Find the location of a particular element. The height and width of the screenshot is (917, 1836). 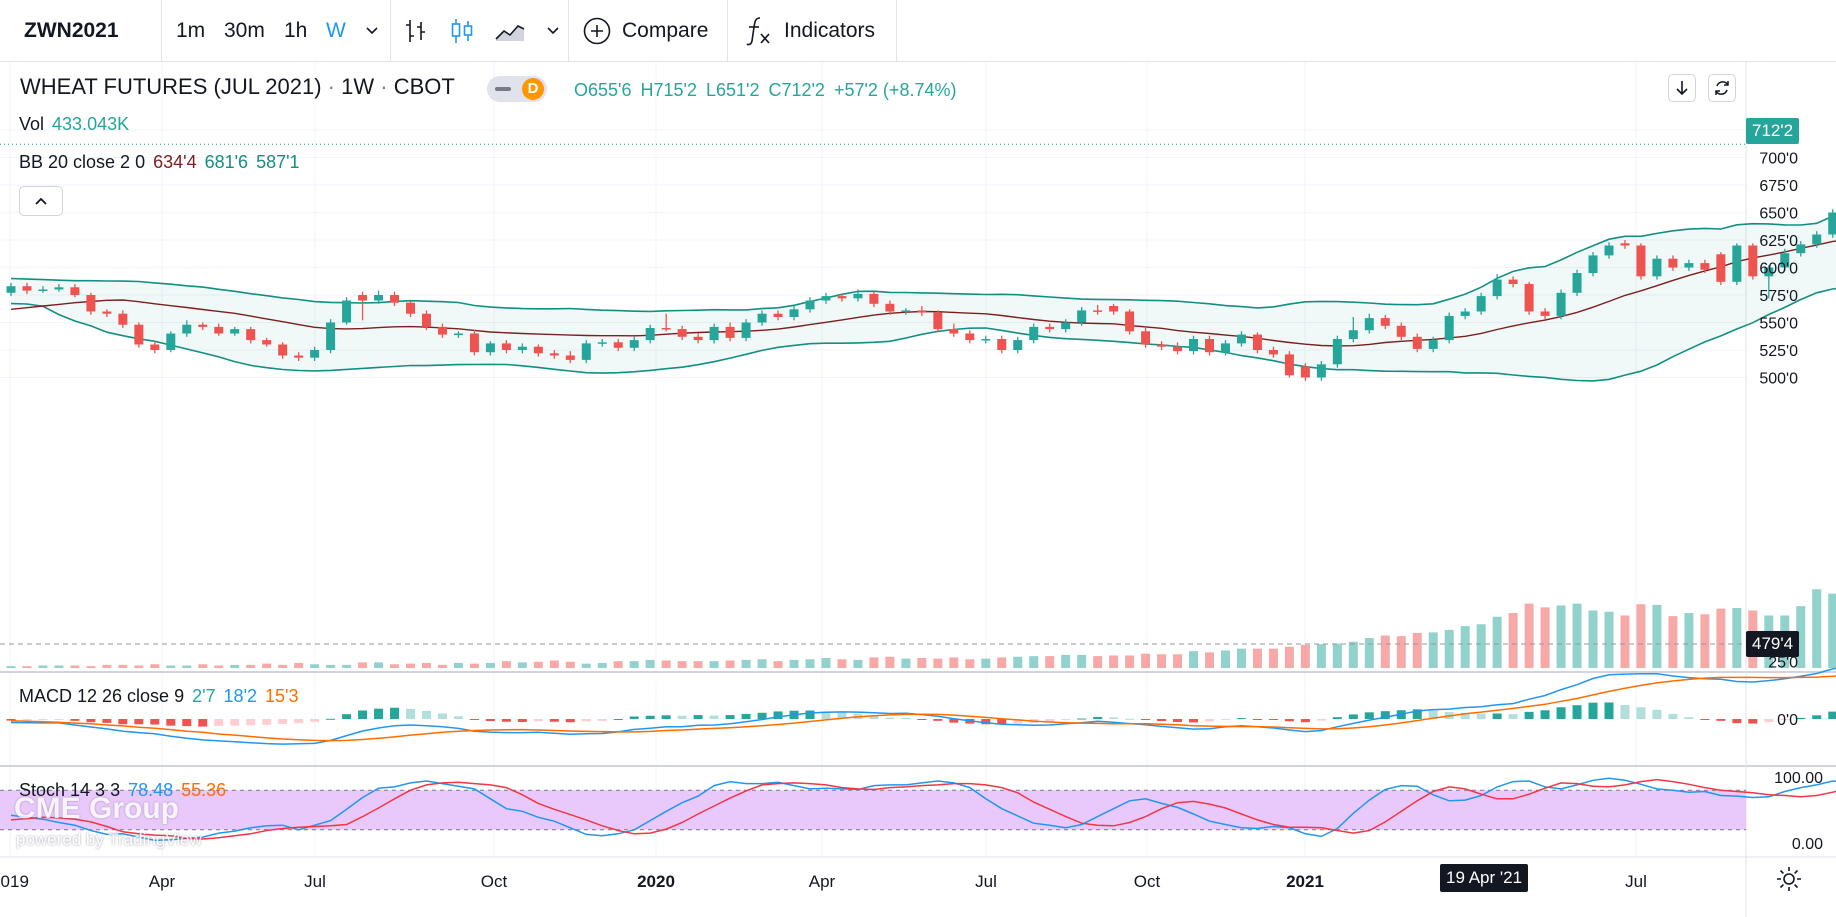

timeframe-w-button: W is located at coordinates (336, 31).